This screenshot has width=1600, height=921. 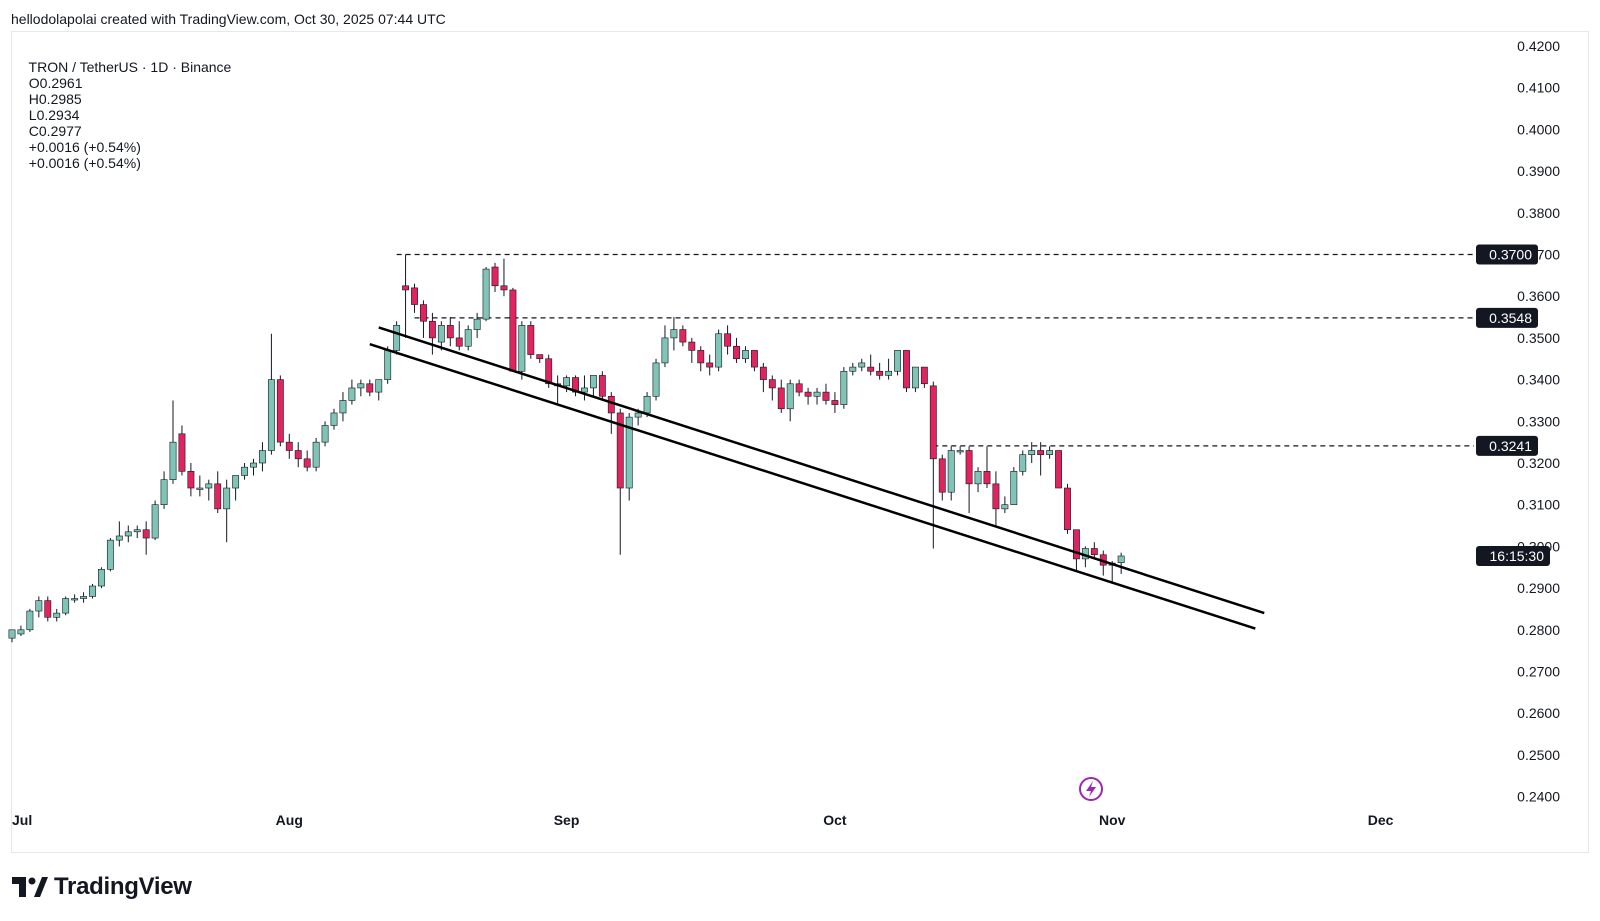 I want to click on y-tick-label: 0.3300, so click(x=1538, y=421).